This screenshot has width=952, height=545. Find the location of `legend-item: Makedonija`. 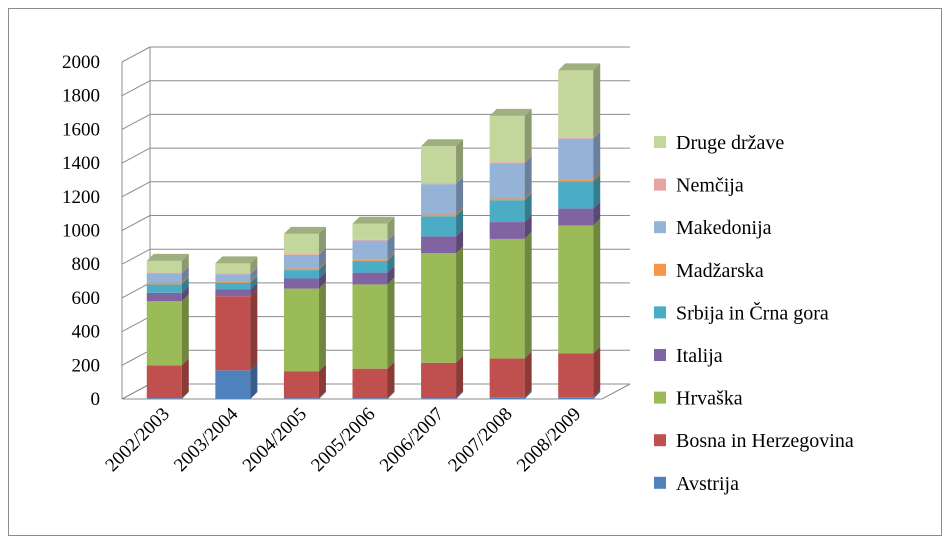

legend-item: Makedonija is located at coordinates (713, 228).